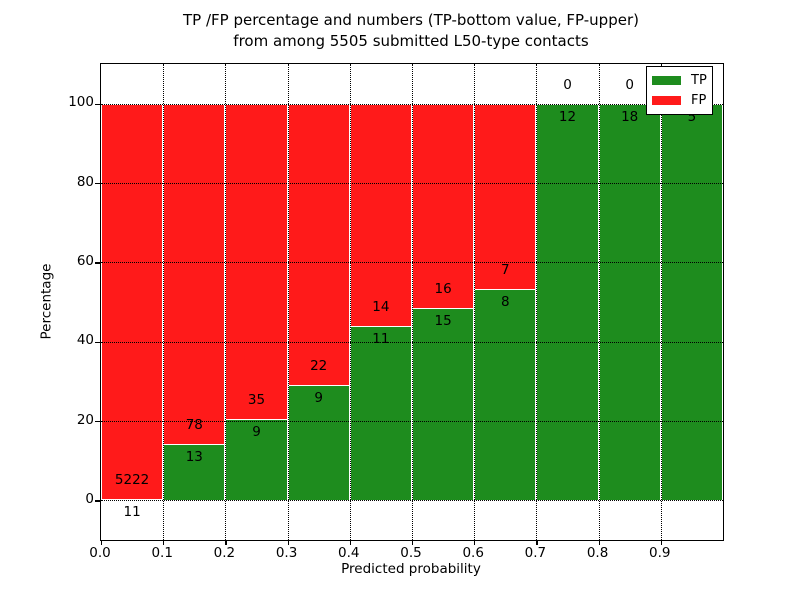 The width and height of the screenshot is (800, 600). Describe the element at coordinates (597, 553) in the screenshot. I see `x-tick-label: 0.8` at that location.